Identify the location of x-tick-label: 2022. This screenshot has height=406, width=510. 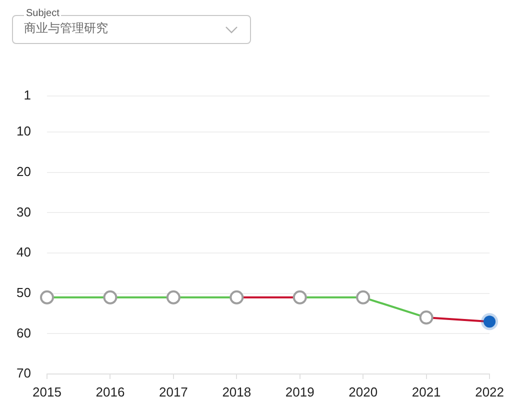
(489, 392).